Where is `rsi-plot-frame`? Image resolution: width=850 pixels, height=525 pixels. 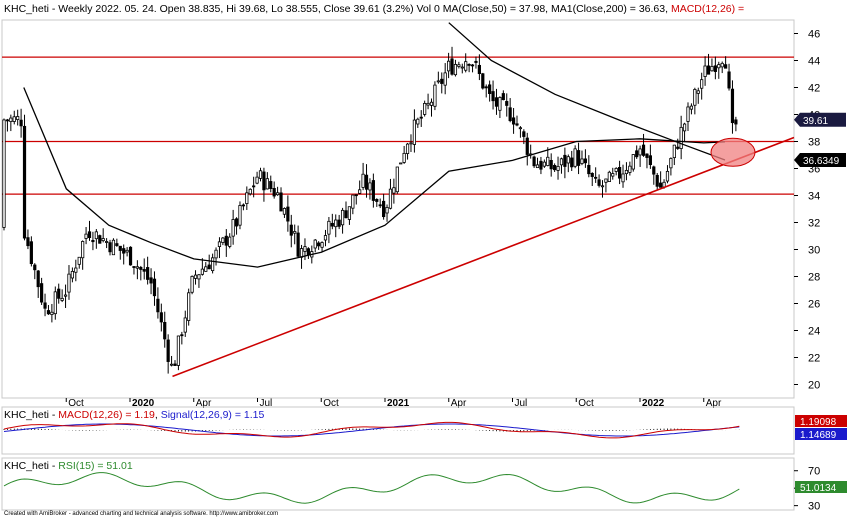 rsi-plot-frame is located at coordinates (398, 484).